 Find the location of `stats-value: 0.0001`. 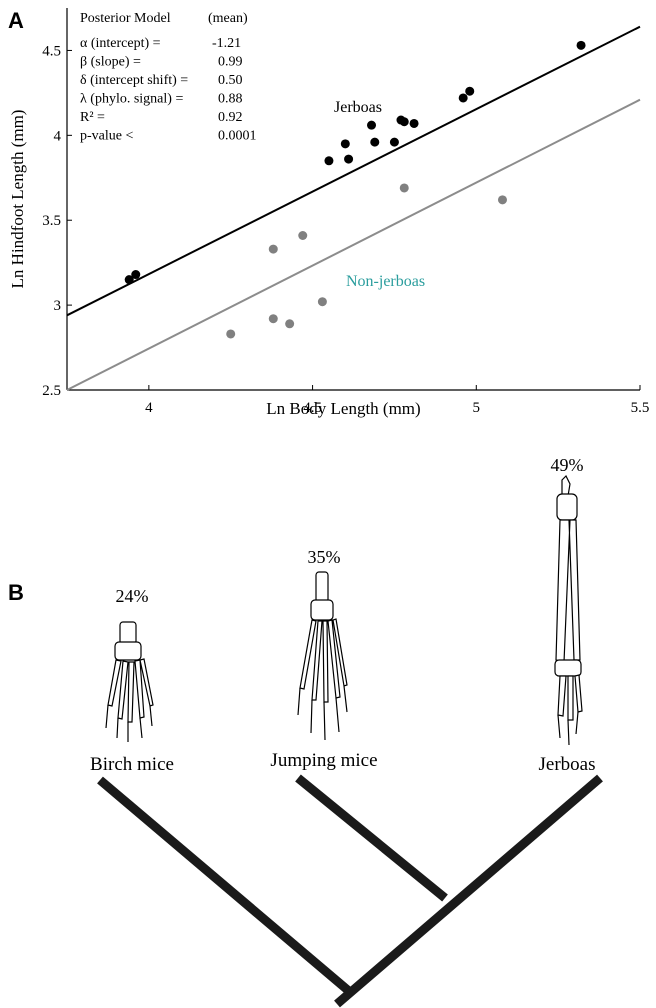

stats-value: 0.0001 is located at coordinates (237, 136).